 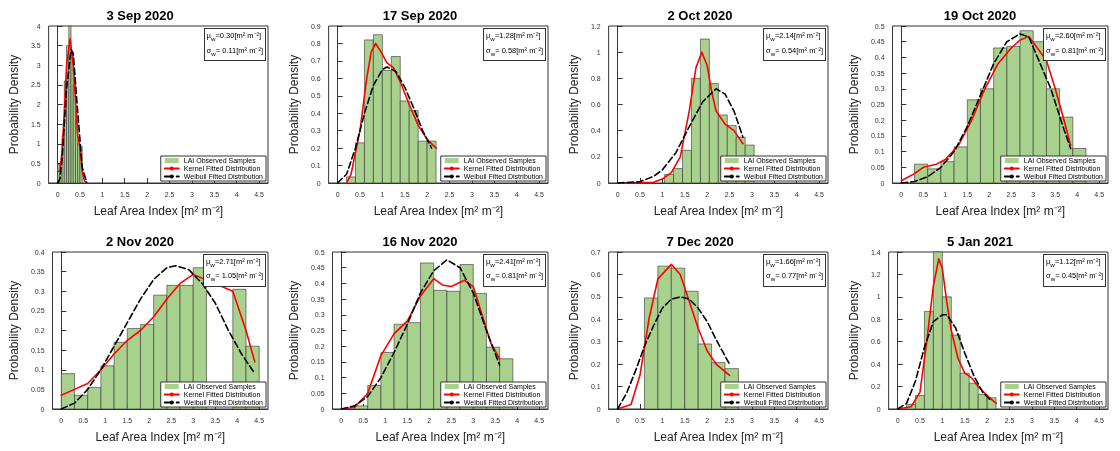 What do you see at coordinates (700, 15) in the screenshot?
I see `chart-title: 2 Oct 2020` at bounding box center [700, 15].